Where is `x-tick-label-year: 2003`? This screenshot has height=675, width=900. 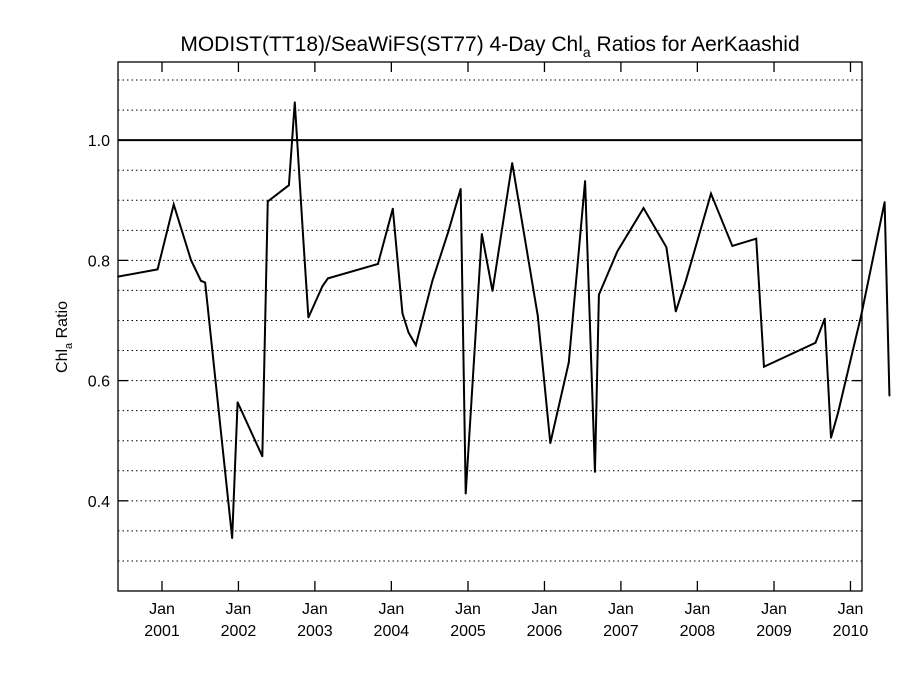
x-tick-label-year: 2003 is located at coordinates (315, 631).